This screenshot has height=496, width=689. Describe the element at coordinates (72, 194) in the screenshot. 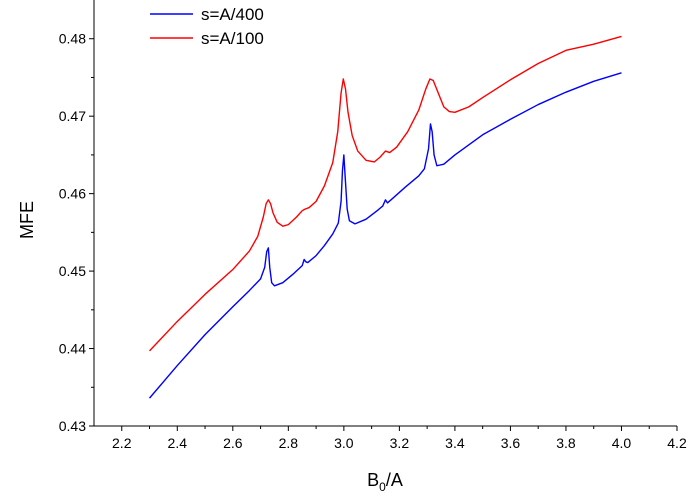

I see `y-tick-label: 0.46` at that location.